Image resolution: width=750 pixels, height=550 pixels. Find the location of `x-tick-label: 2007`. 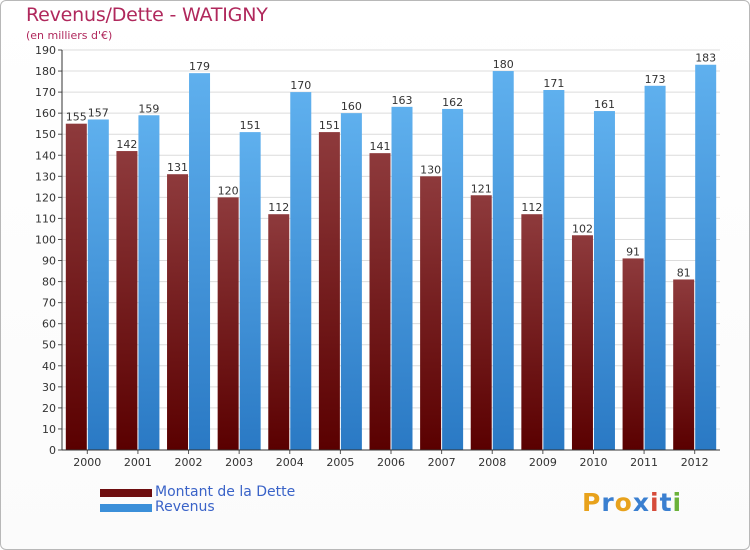

x-tick-label: 2007 is located at coordinates (442, 462).